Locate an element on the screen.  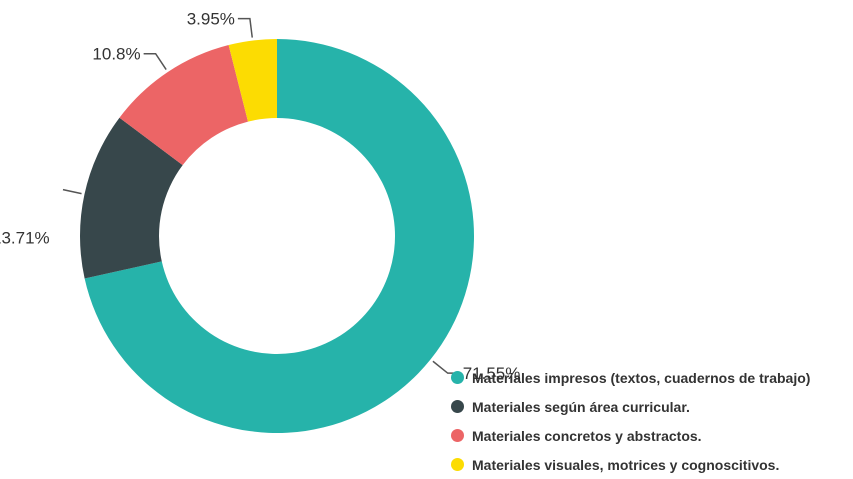
data-label-visuales: 3.95% is located at coordinates (211, 19).